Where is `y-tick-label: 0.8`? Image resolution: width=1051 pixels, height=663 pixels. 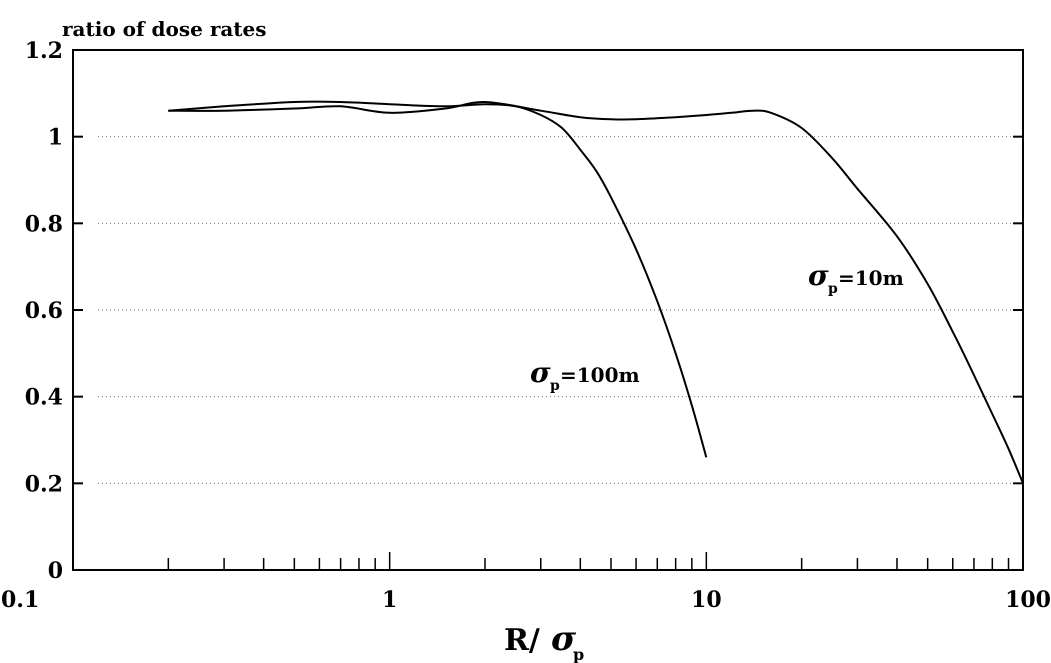
y-tick-label: 0.8 is located at coordinates (44, 224).